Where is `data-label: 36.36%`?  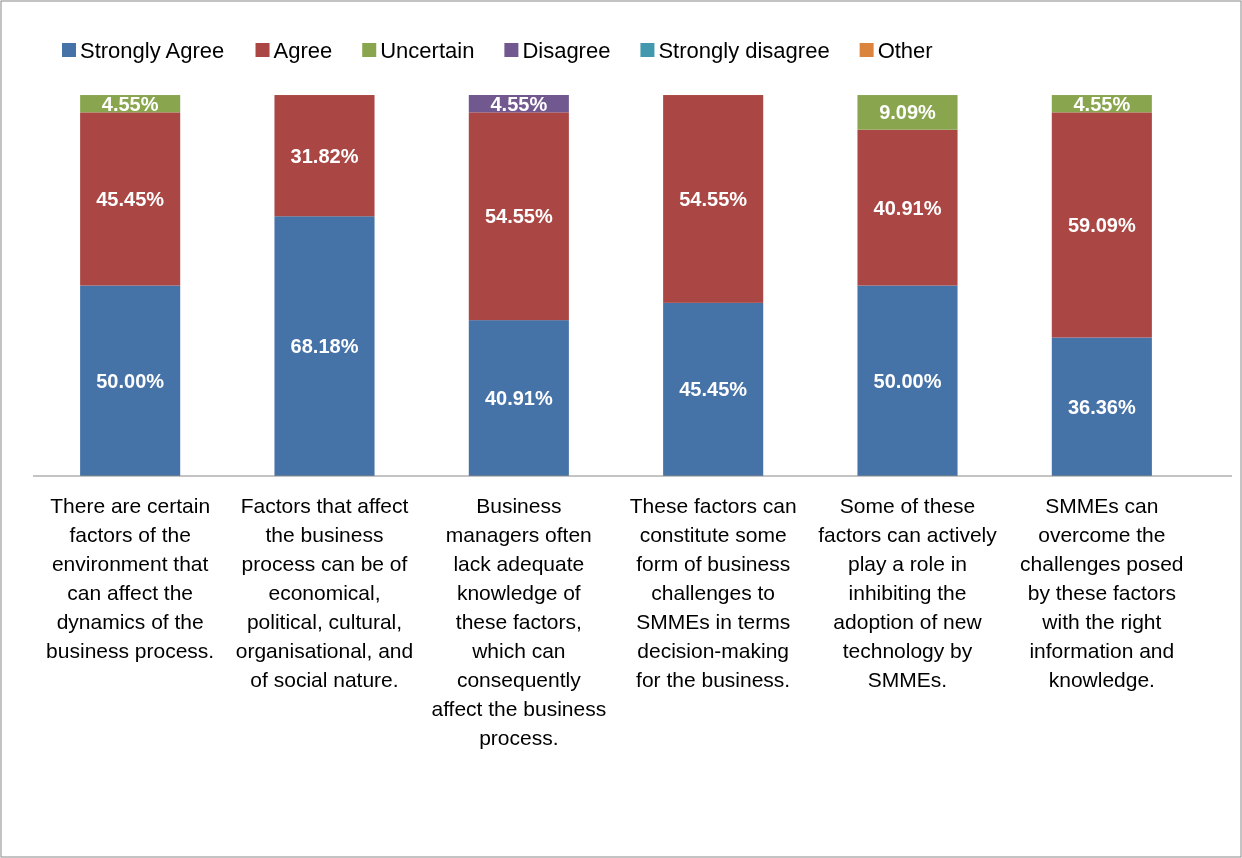 data-label: 36.36% is located at coordinates (1101, 406).